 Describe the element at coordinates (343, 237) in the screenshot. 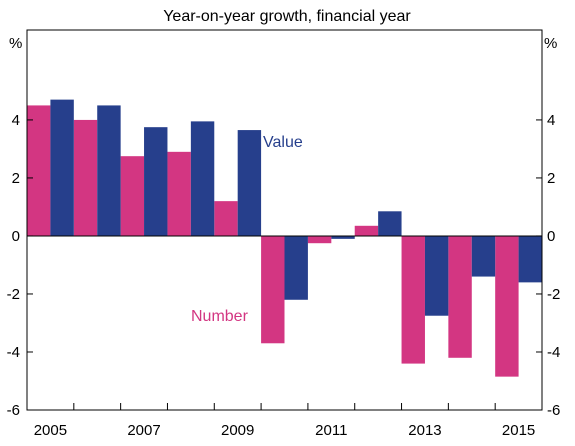

I see `bar-value-2011` at that location.